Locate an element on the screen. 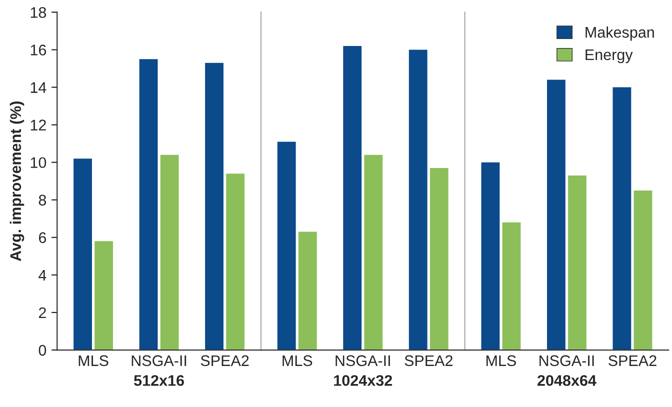 The image size is (672, 407). x-axis-title: 2048x64 is located at coordinates (567, 380).